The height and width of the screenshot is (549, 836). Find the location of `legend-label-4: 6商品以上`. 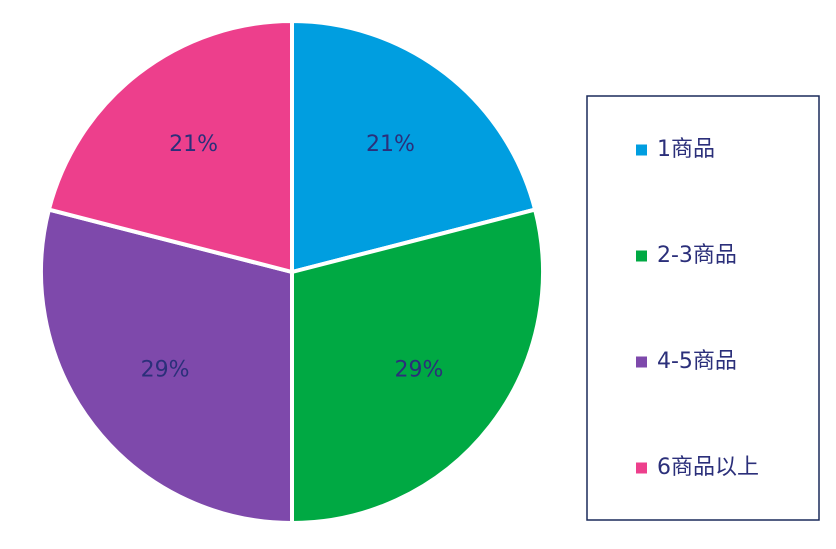

legend-label-4: 6商品以上 is located at coordinates (708, 467).